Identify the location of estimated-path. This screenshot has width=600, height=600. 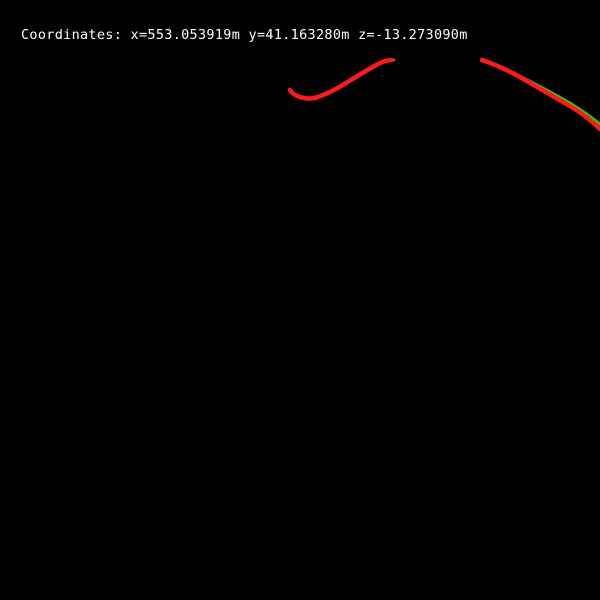
(443, 94).